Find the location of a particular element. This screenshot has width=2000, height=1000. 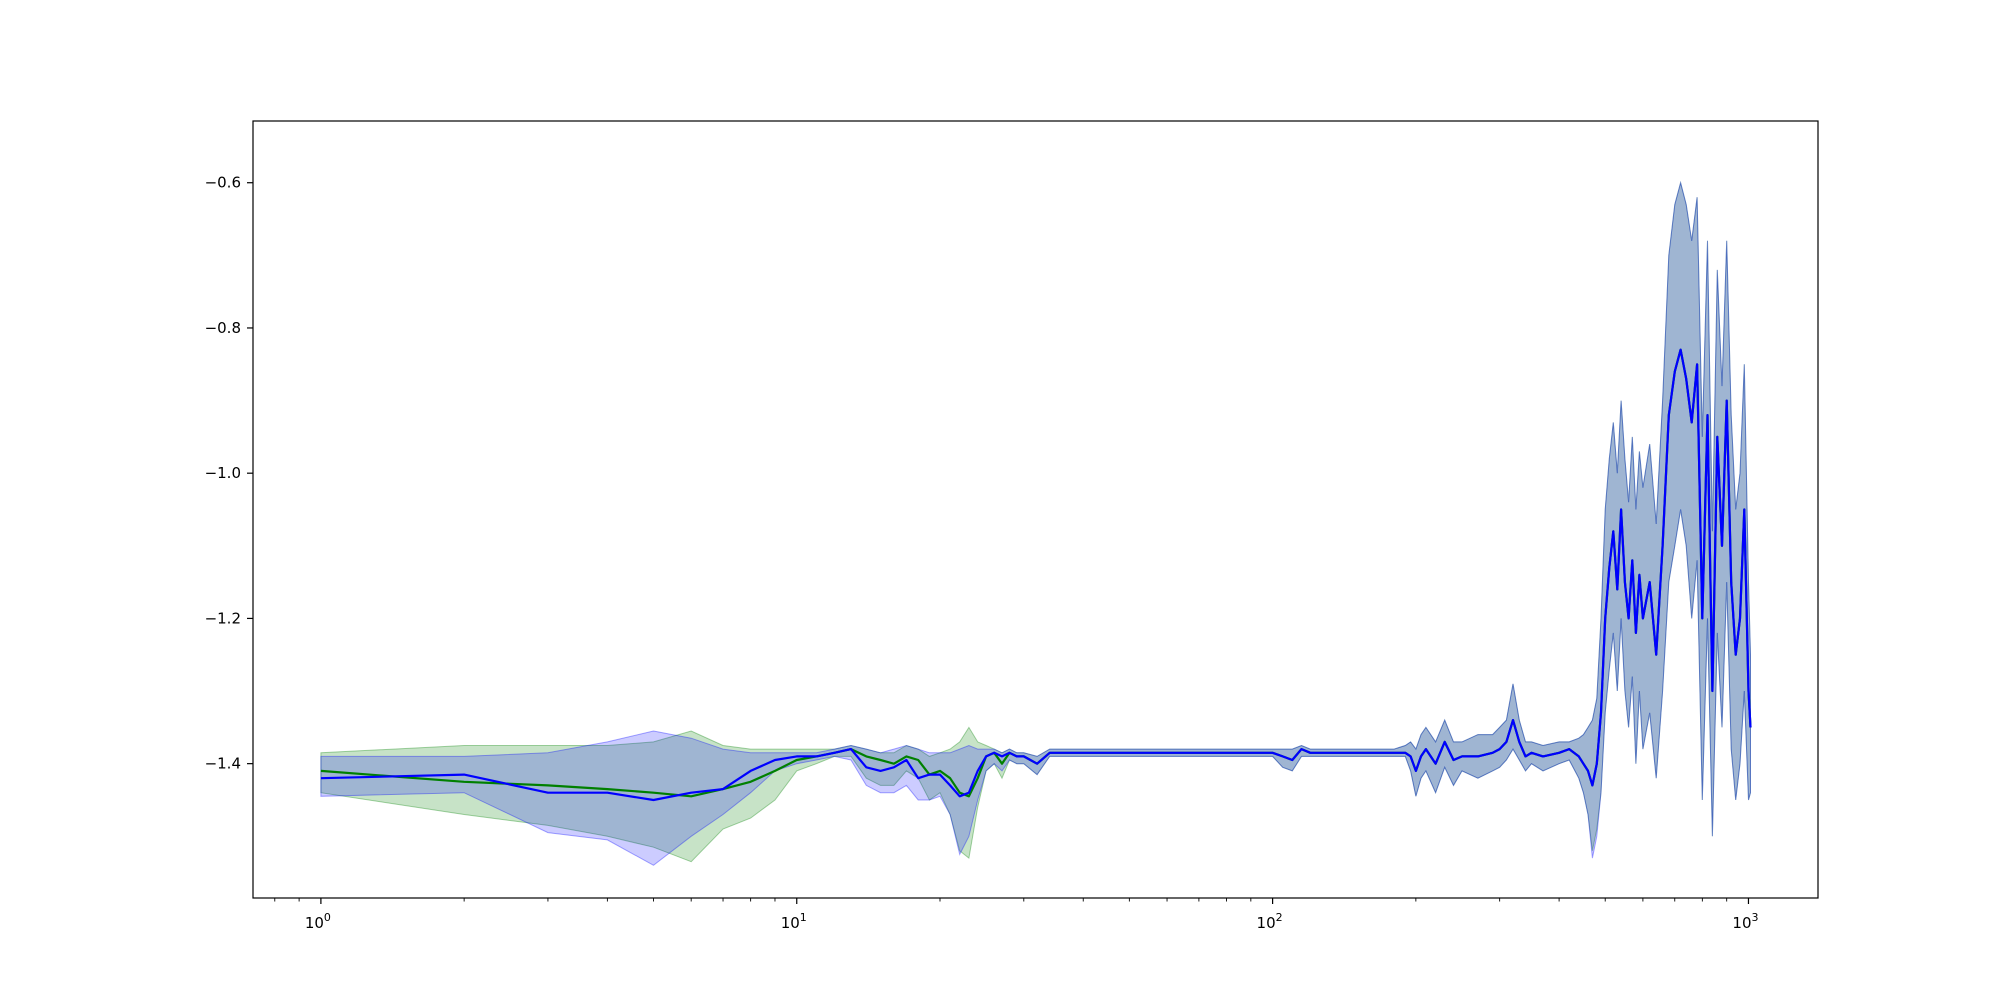

x-axis: 10⁰ 10¹ 10² 10³ is located at coordinates (1016, 915).